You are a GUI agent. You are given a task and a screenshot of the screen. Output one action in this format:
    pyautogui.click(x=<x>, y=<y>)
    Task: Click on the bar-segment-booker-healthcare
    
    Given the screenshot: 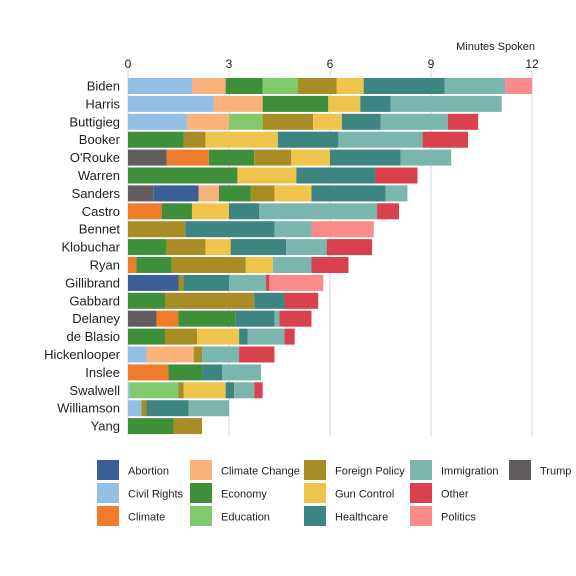 What is the action you would take?
    pyautogui.click(x=308, y=139)
    